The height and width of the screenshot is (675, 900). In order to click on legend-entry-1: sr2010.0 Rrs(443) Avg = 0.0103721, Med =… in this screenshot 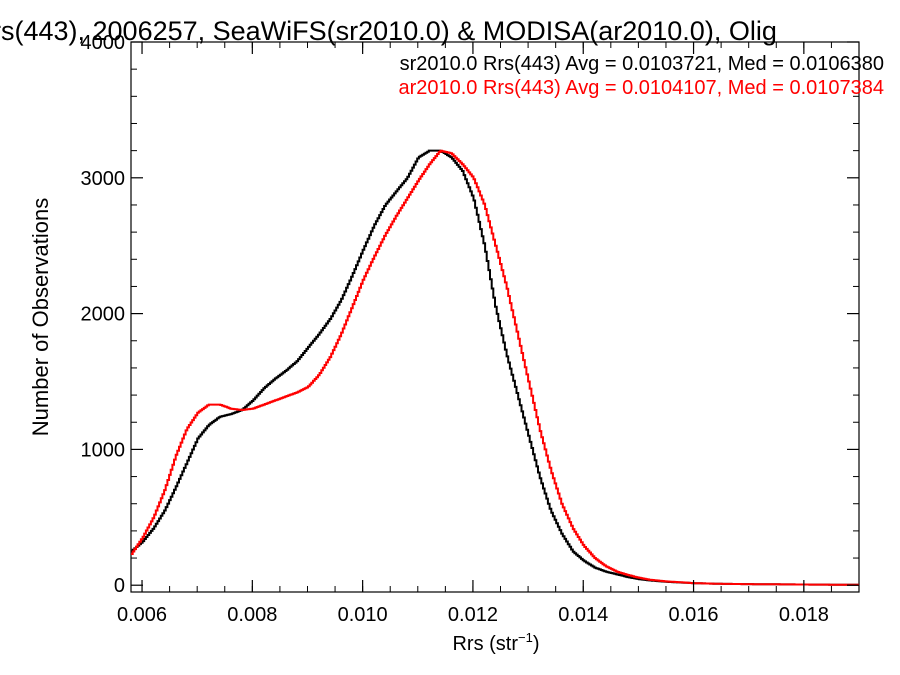, I will do `click(642, 64)`.